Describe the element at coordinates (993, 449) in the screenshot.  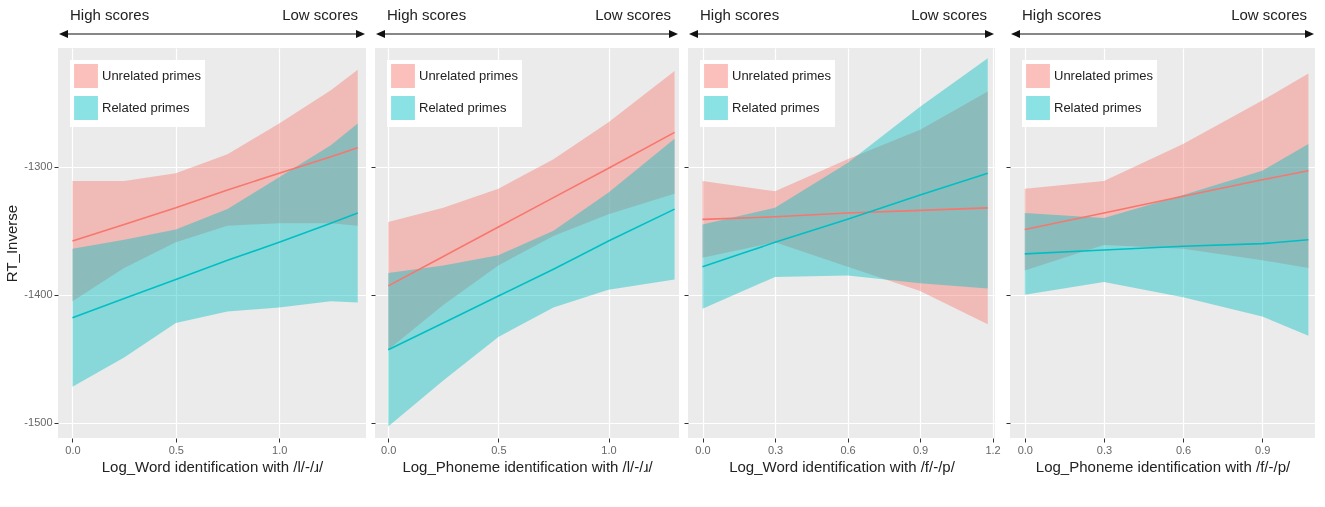
I see `x-tick-label: 1.2` at that location.